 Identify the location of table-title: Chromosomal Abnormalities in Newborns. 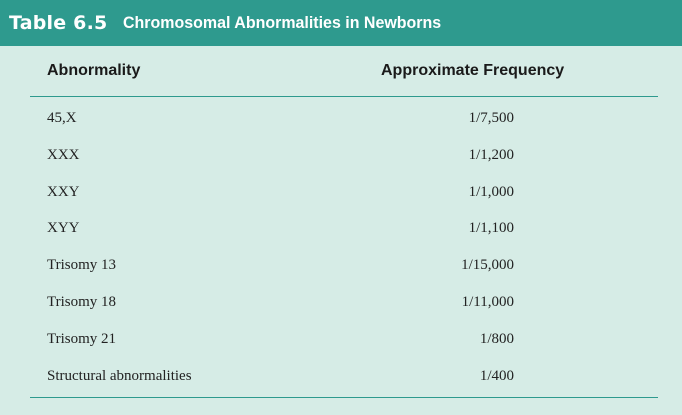
(282, 22).